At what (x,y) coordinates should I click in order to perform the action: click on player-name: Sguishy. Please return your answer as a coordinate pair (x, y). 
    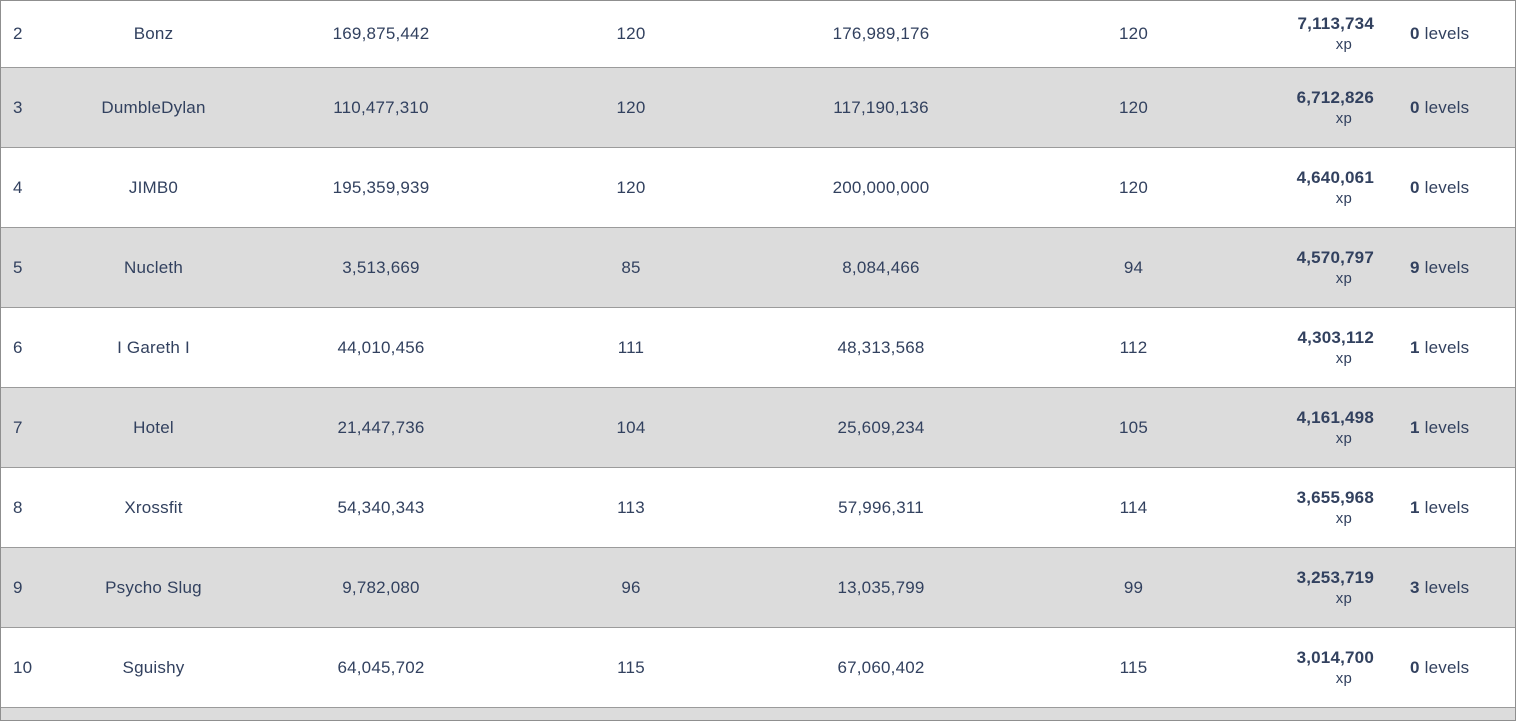
    Looking at the image, I should click on (153, 667).